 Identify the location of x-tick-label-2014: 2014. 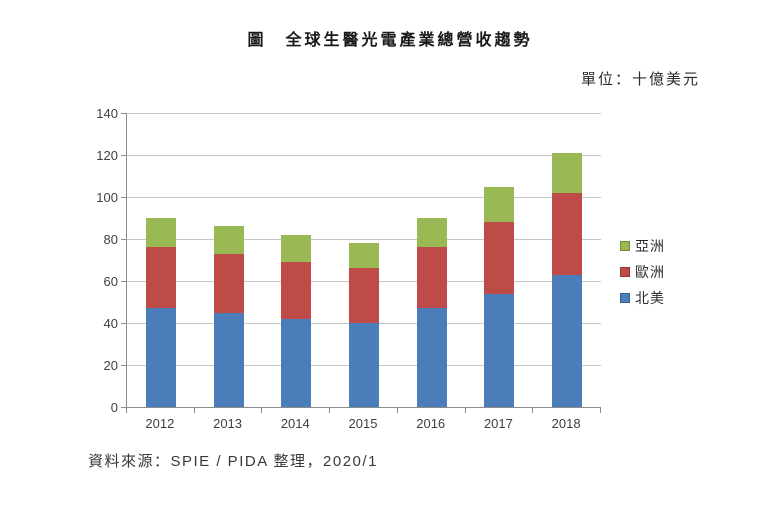
(295, 423).